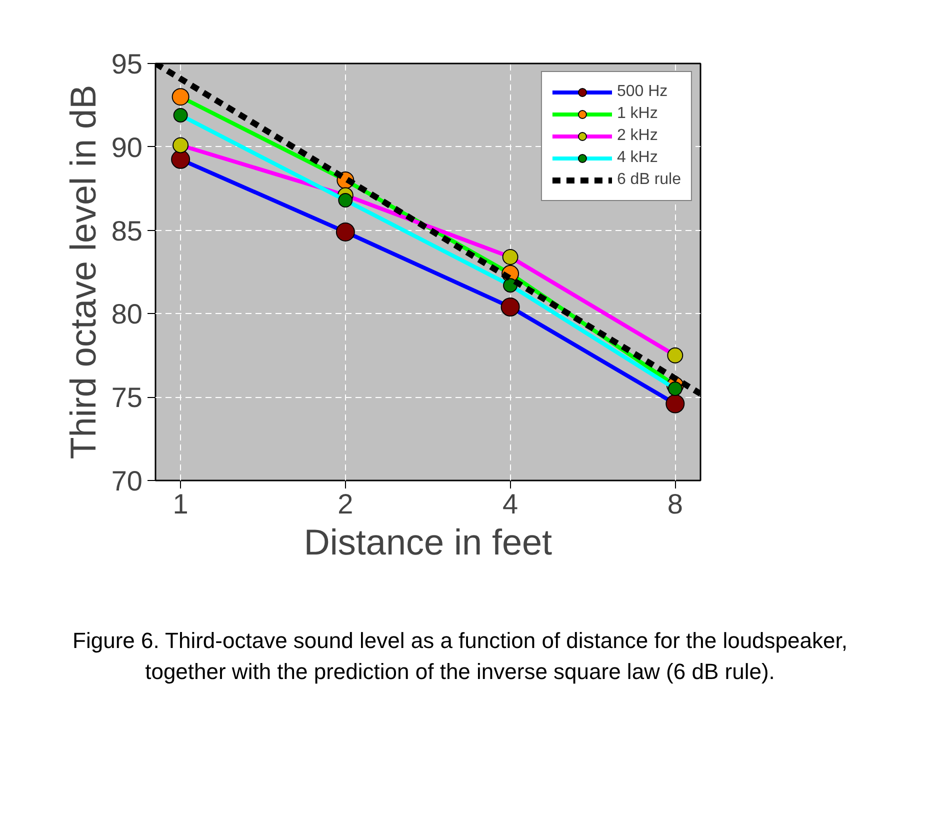 The height and width of the screenshot is (816, 946). I want to click on y-tick-label: 90, so click(127, 147).